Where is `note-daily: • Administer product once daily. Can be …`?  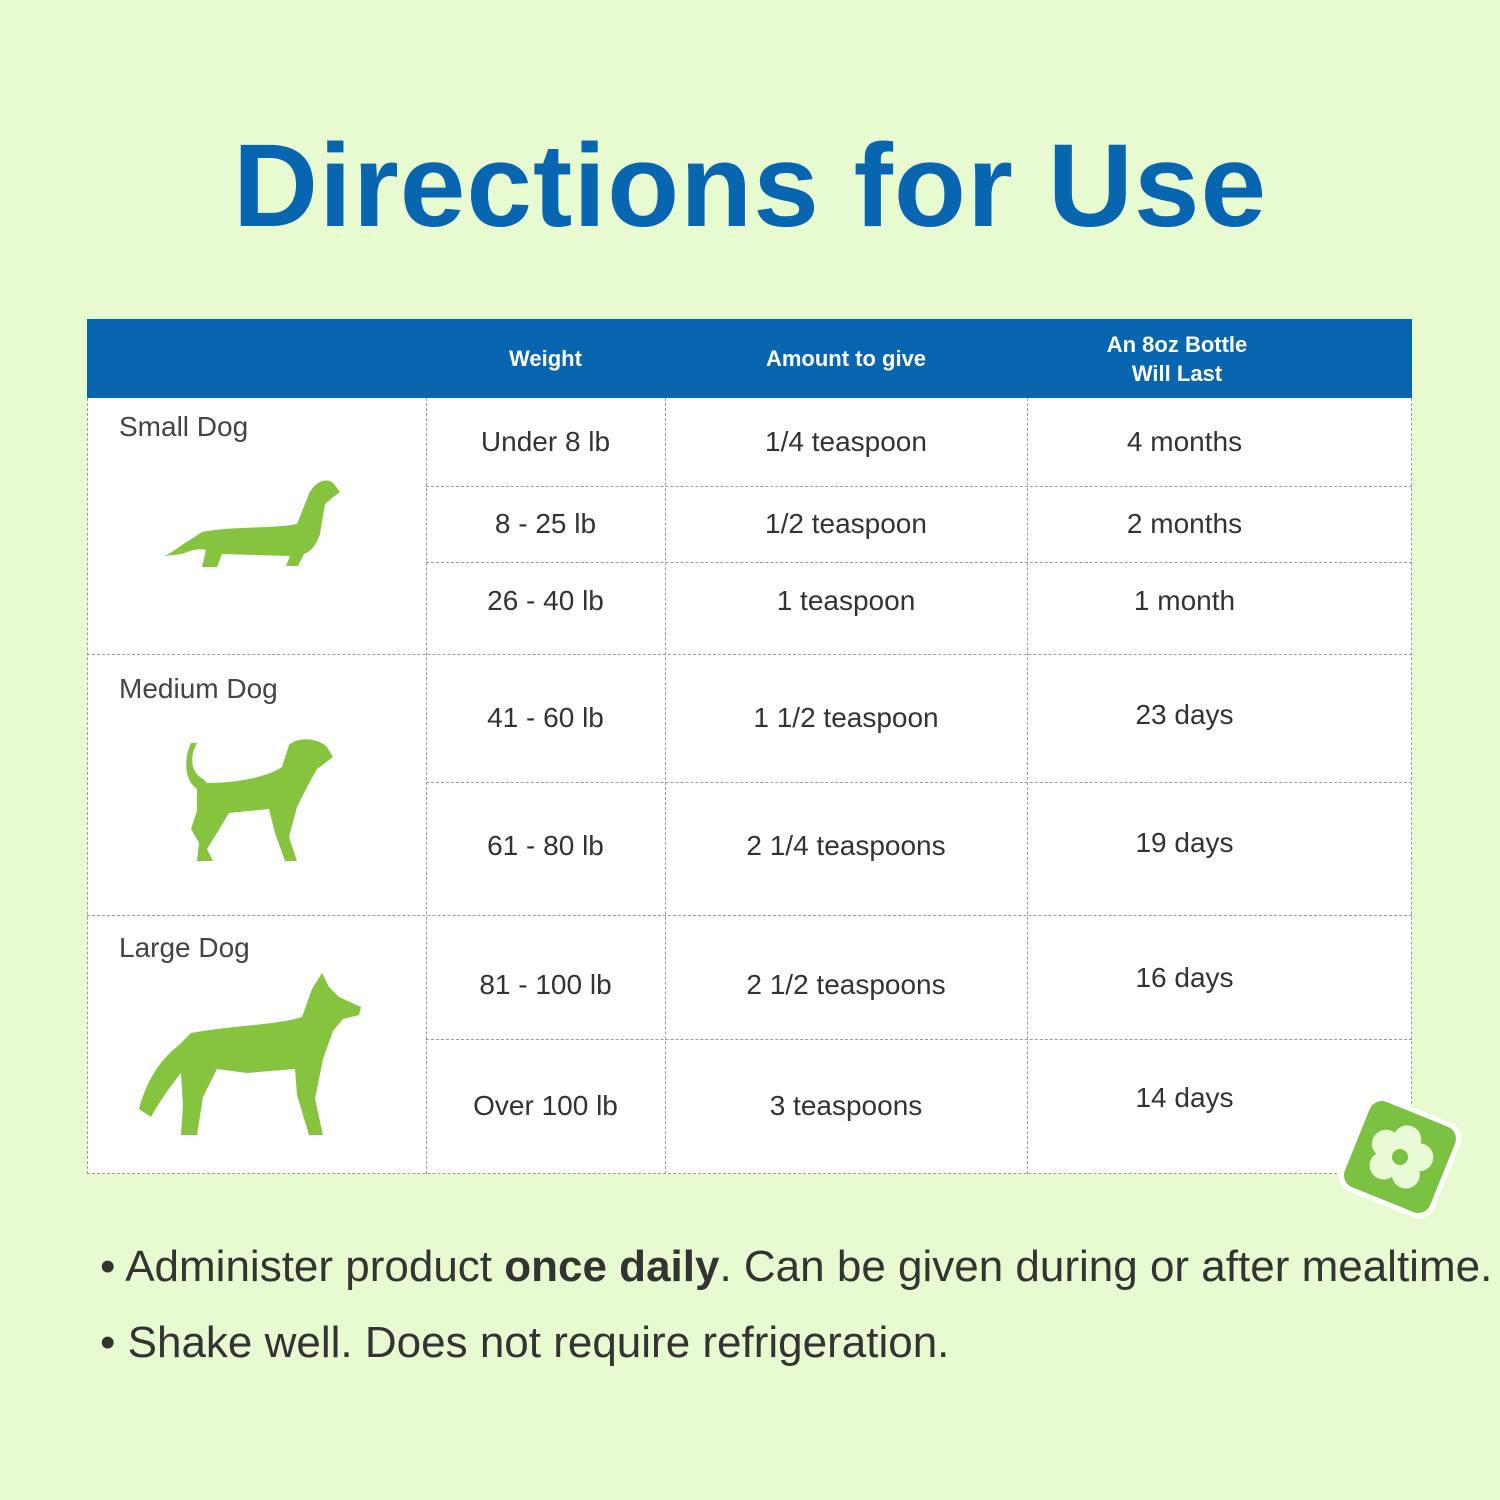
note-daily: • Administer product once daily. Can be … is located at coordinates (796, 1267).